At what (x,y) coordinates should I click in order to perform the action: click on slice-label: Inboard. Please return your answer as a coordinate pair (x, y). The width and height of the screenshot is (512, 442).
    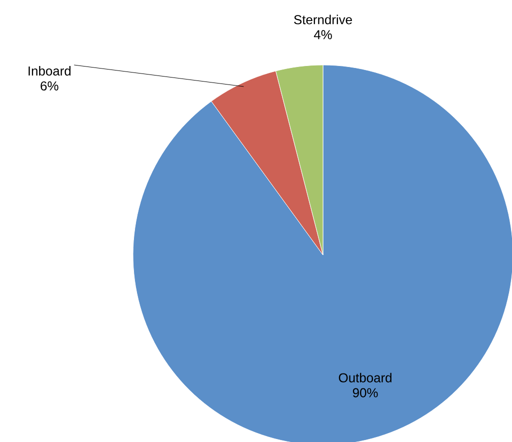
    Looking at the image, I should click on (49, 71).